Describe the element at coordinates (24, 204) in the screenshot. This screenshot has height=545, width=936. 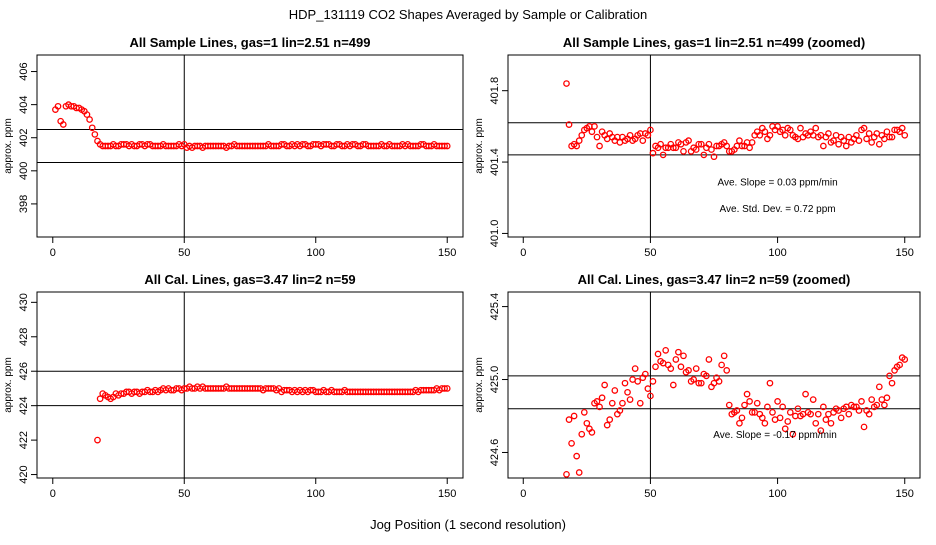
I see `y-tick-label: 398` at that location.